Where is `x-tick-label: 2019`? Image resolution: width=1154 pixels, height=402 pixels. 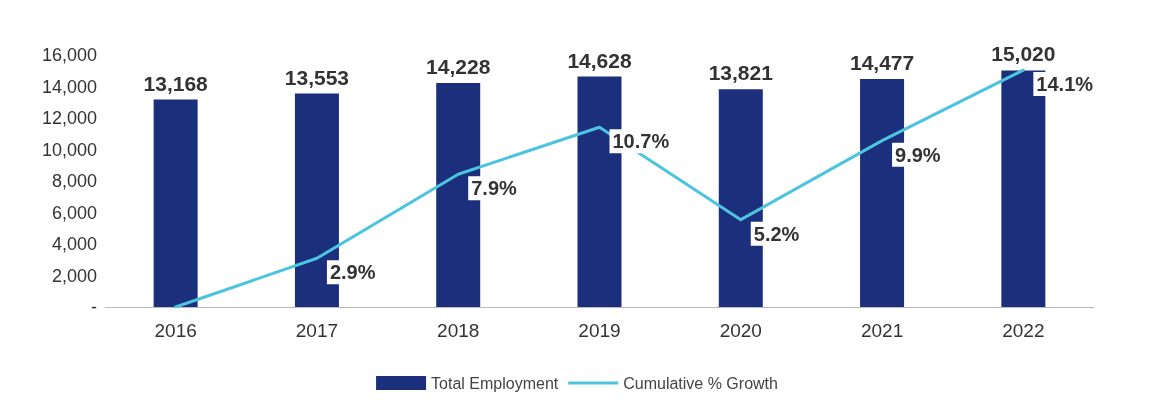
x-tick-label: 2019 is located at coordinates (599, 330).